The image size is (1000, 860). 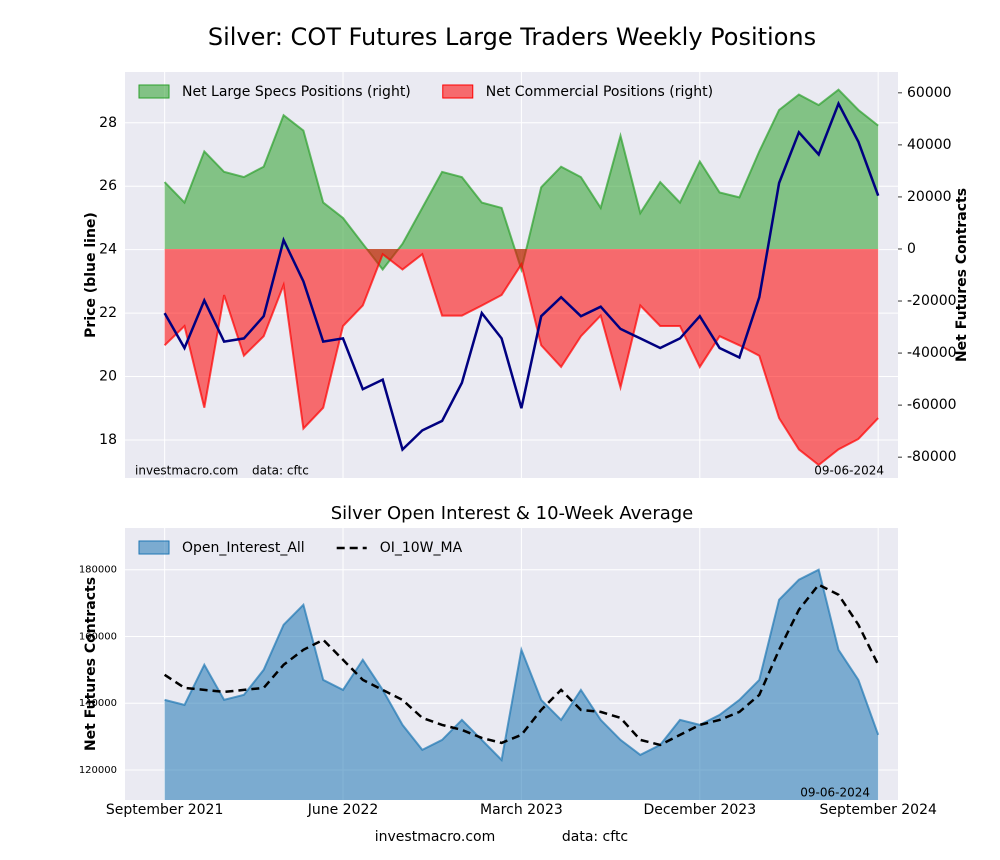 I want to click on legend-label: Net Large Specs Positions (right), so click(x=296, y=92).